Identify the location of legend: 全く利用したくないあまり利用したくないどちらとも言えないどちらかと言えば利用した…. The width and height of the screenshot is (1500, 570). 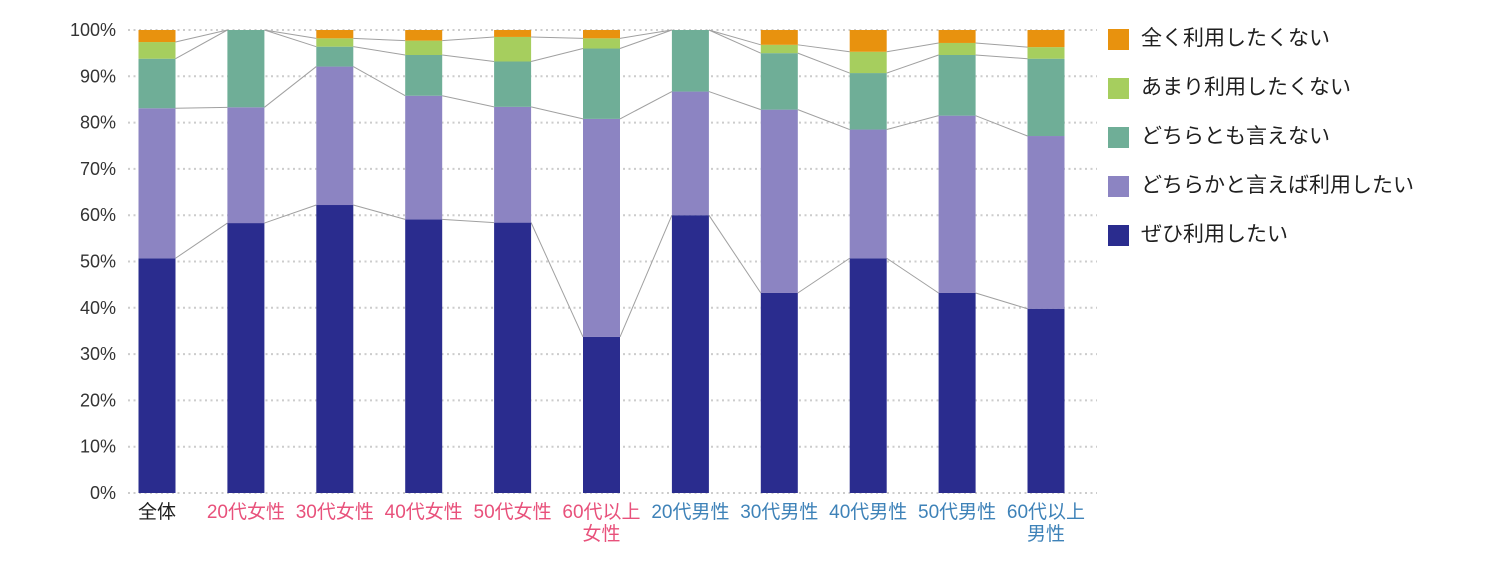
(1261, 137).